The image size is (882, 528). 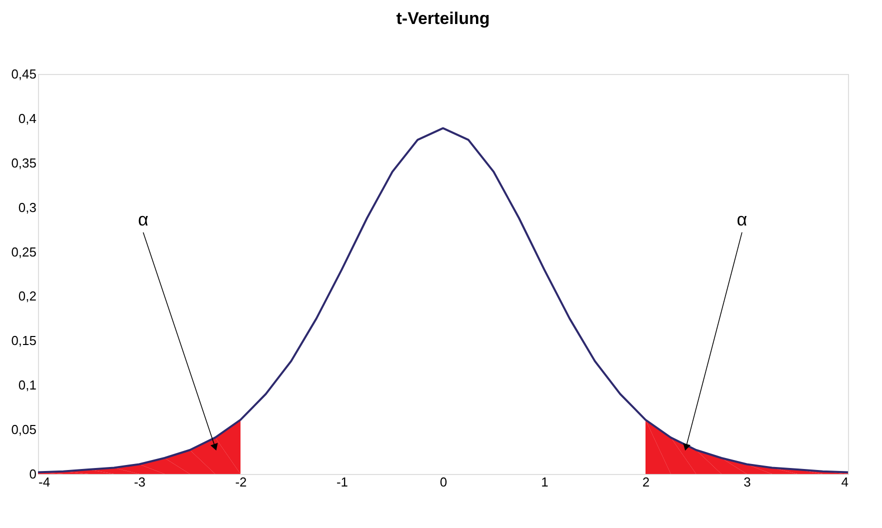 I want to click on y-tick-label: 0,15, so click(x=23, y=340).